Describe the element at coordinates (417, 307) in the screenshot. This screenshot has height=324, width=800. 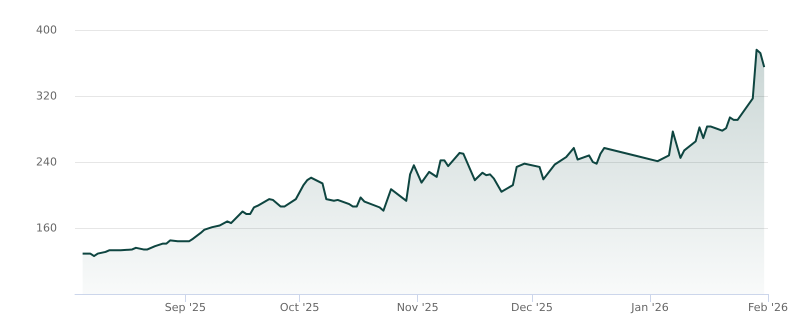
I see `x-tick-label: Nov '25` at that location.